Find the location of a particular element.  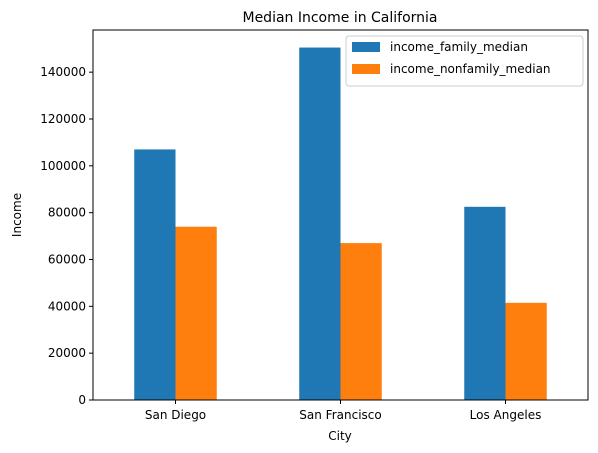

x-tick-label: Los Angeles is located at coordinates (506, 415).